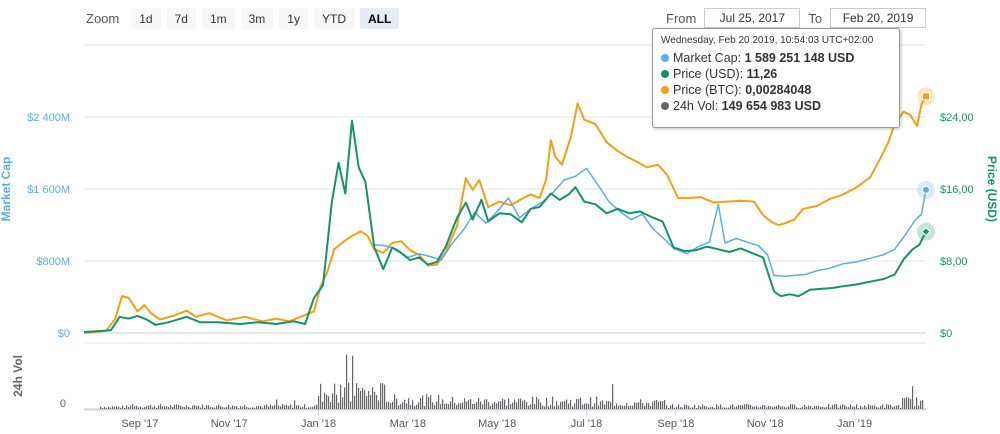  I want to click on tooltip-label: Market Cap:, so click(707, 58).